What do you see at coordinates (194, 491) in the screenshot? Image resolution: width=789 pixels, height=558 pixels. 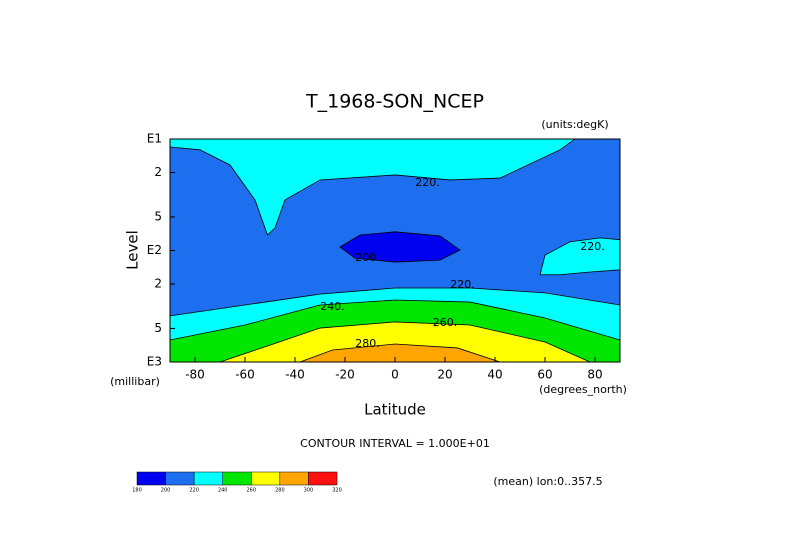 I see `colorbar-label: 220` at bounding box center [194, 491].